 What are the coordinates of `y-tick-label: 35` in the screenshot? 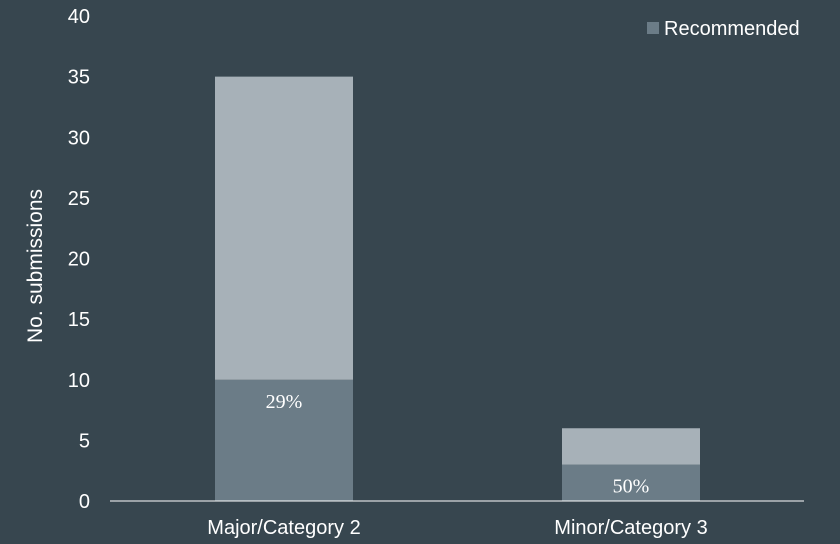 It's located at (79, 78).